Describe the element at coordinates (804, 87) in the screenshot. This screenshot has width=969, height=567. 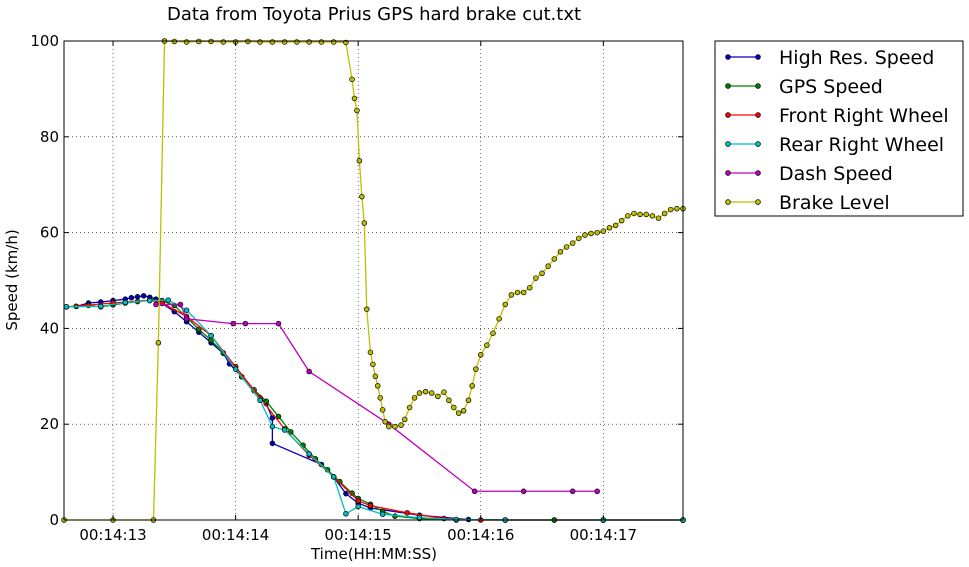
I see `legend-entry-gps-speed: GPS Speed` at that location.